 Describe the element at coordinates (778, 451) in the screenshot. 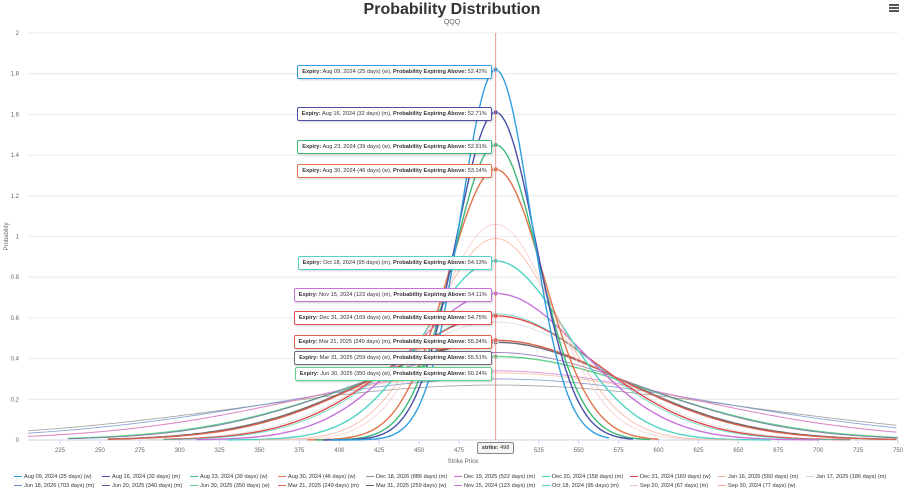

I see `x-tick-label: 675` at that location.